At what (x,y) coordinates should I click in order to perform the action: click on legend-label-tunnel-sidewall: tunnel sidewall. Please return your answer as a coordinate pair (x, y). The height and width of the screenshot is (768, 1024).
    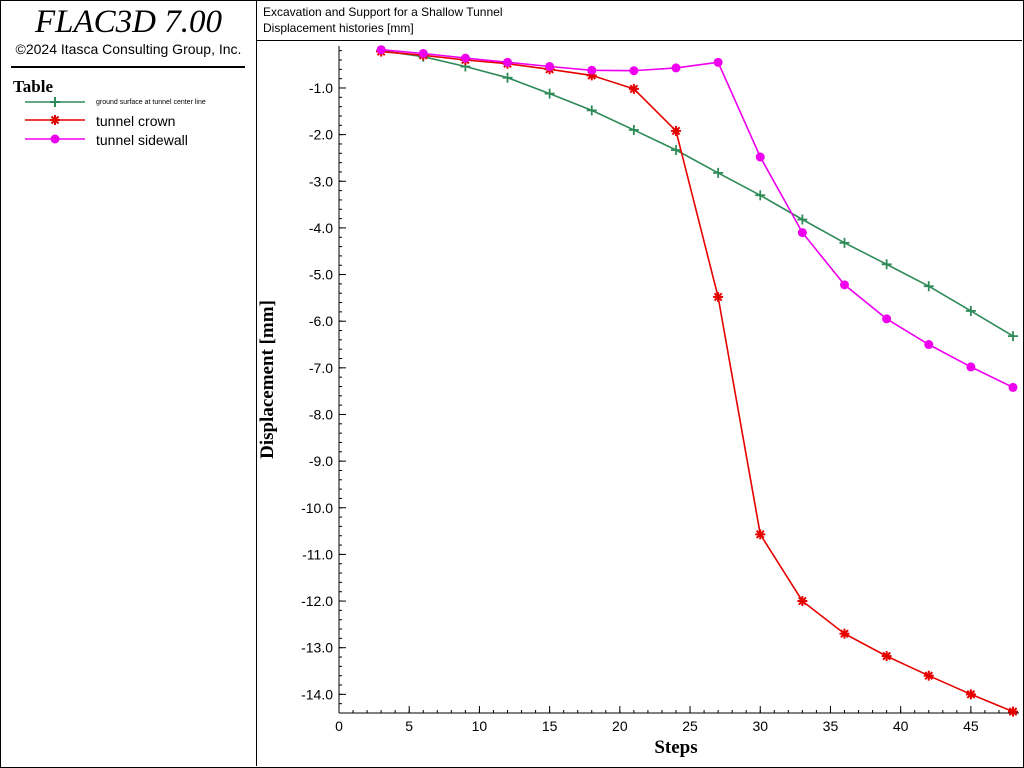
    Looking at the image, I should click on (142, 140).